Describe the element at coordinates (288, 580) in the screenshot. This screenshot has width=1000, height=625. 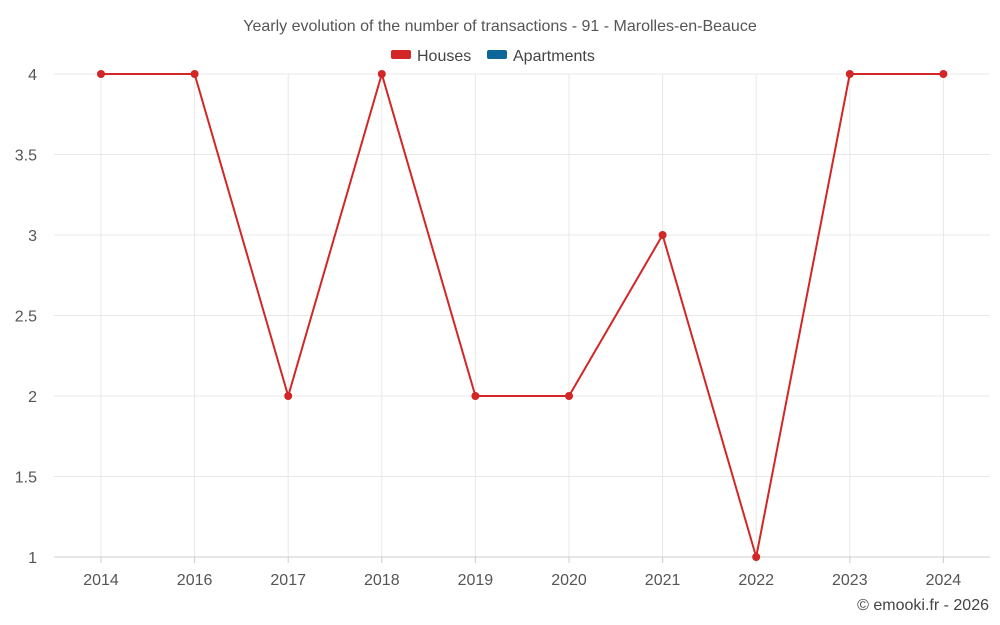
I see `x-tick-label: 2017` at that location.